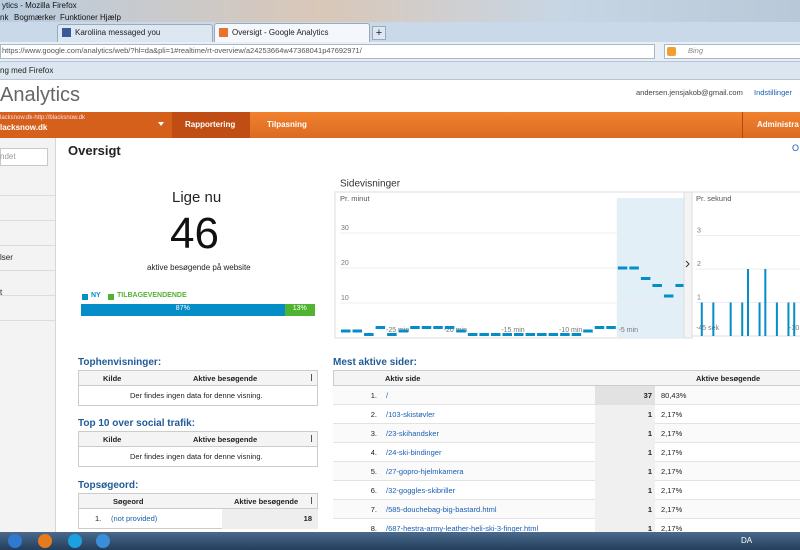  I want to click on menu-item: nk, so click(4, 17).